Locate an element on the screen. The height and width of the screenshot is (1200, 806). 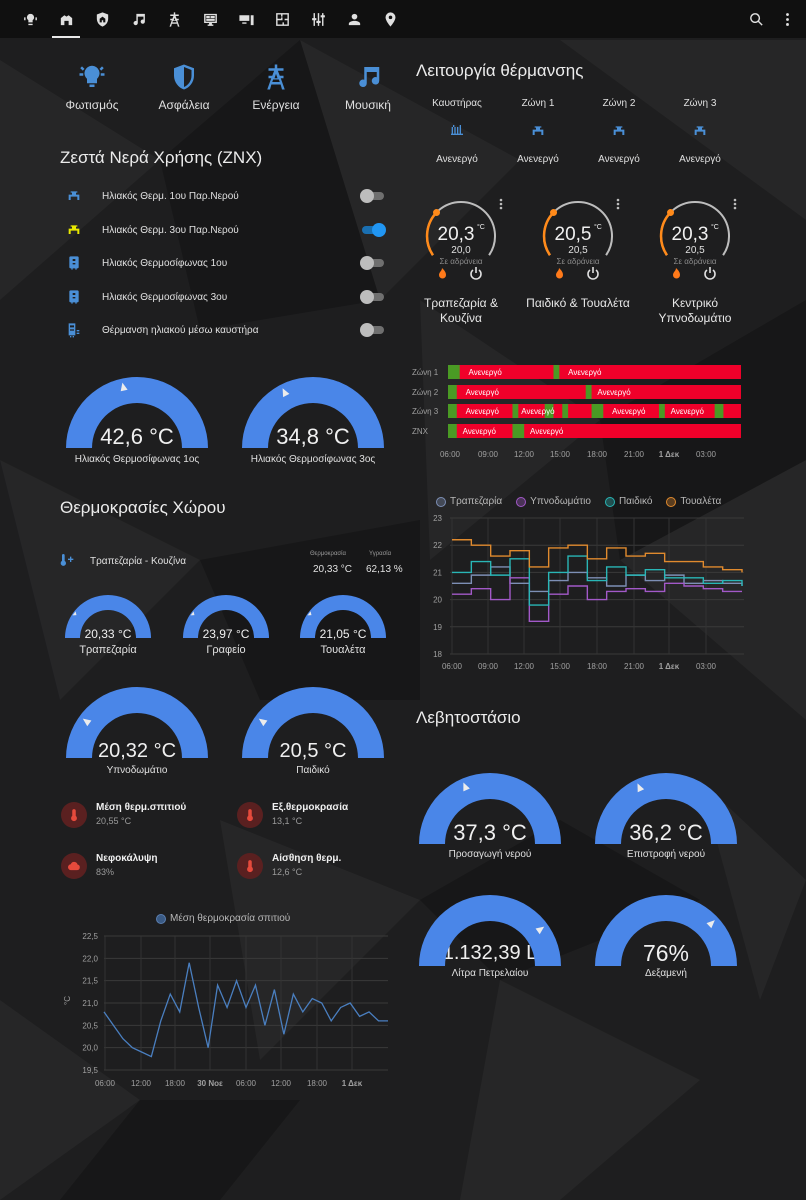
humidity-value: 62,13 % is located at coordinates (384, 569).